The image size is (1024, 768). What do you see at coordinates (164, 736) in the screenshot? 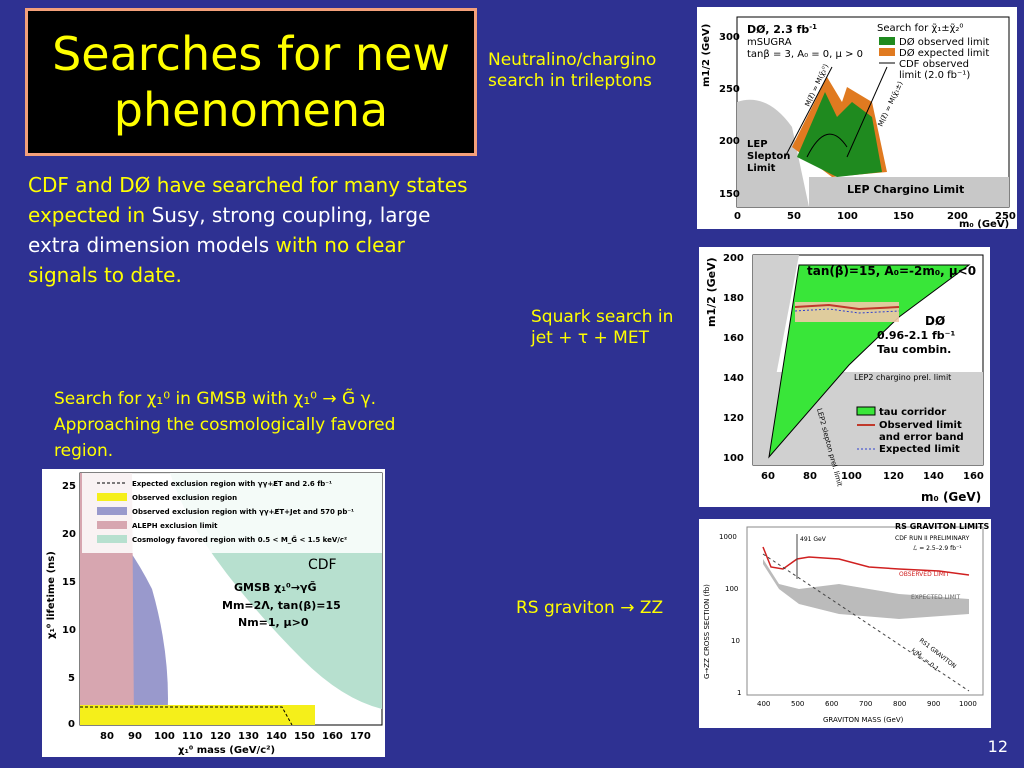
I see `gmsb-xtick-100: 100` at bounding box center [164, 736].